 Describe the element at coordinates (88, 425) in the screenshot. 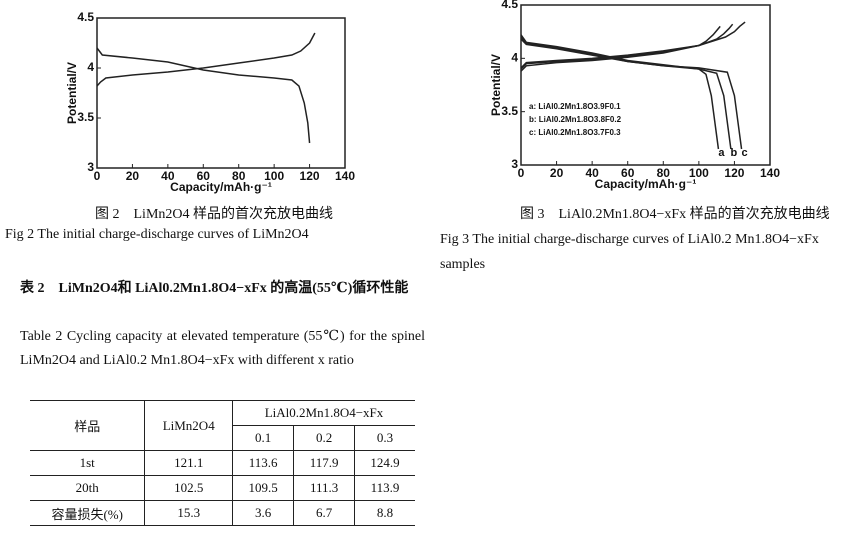

I see `cell: 样品` at that location.